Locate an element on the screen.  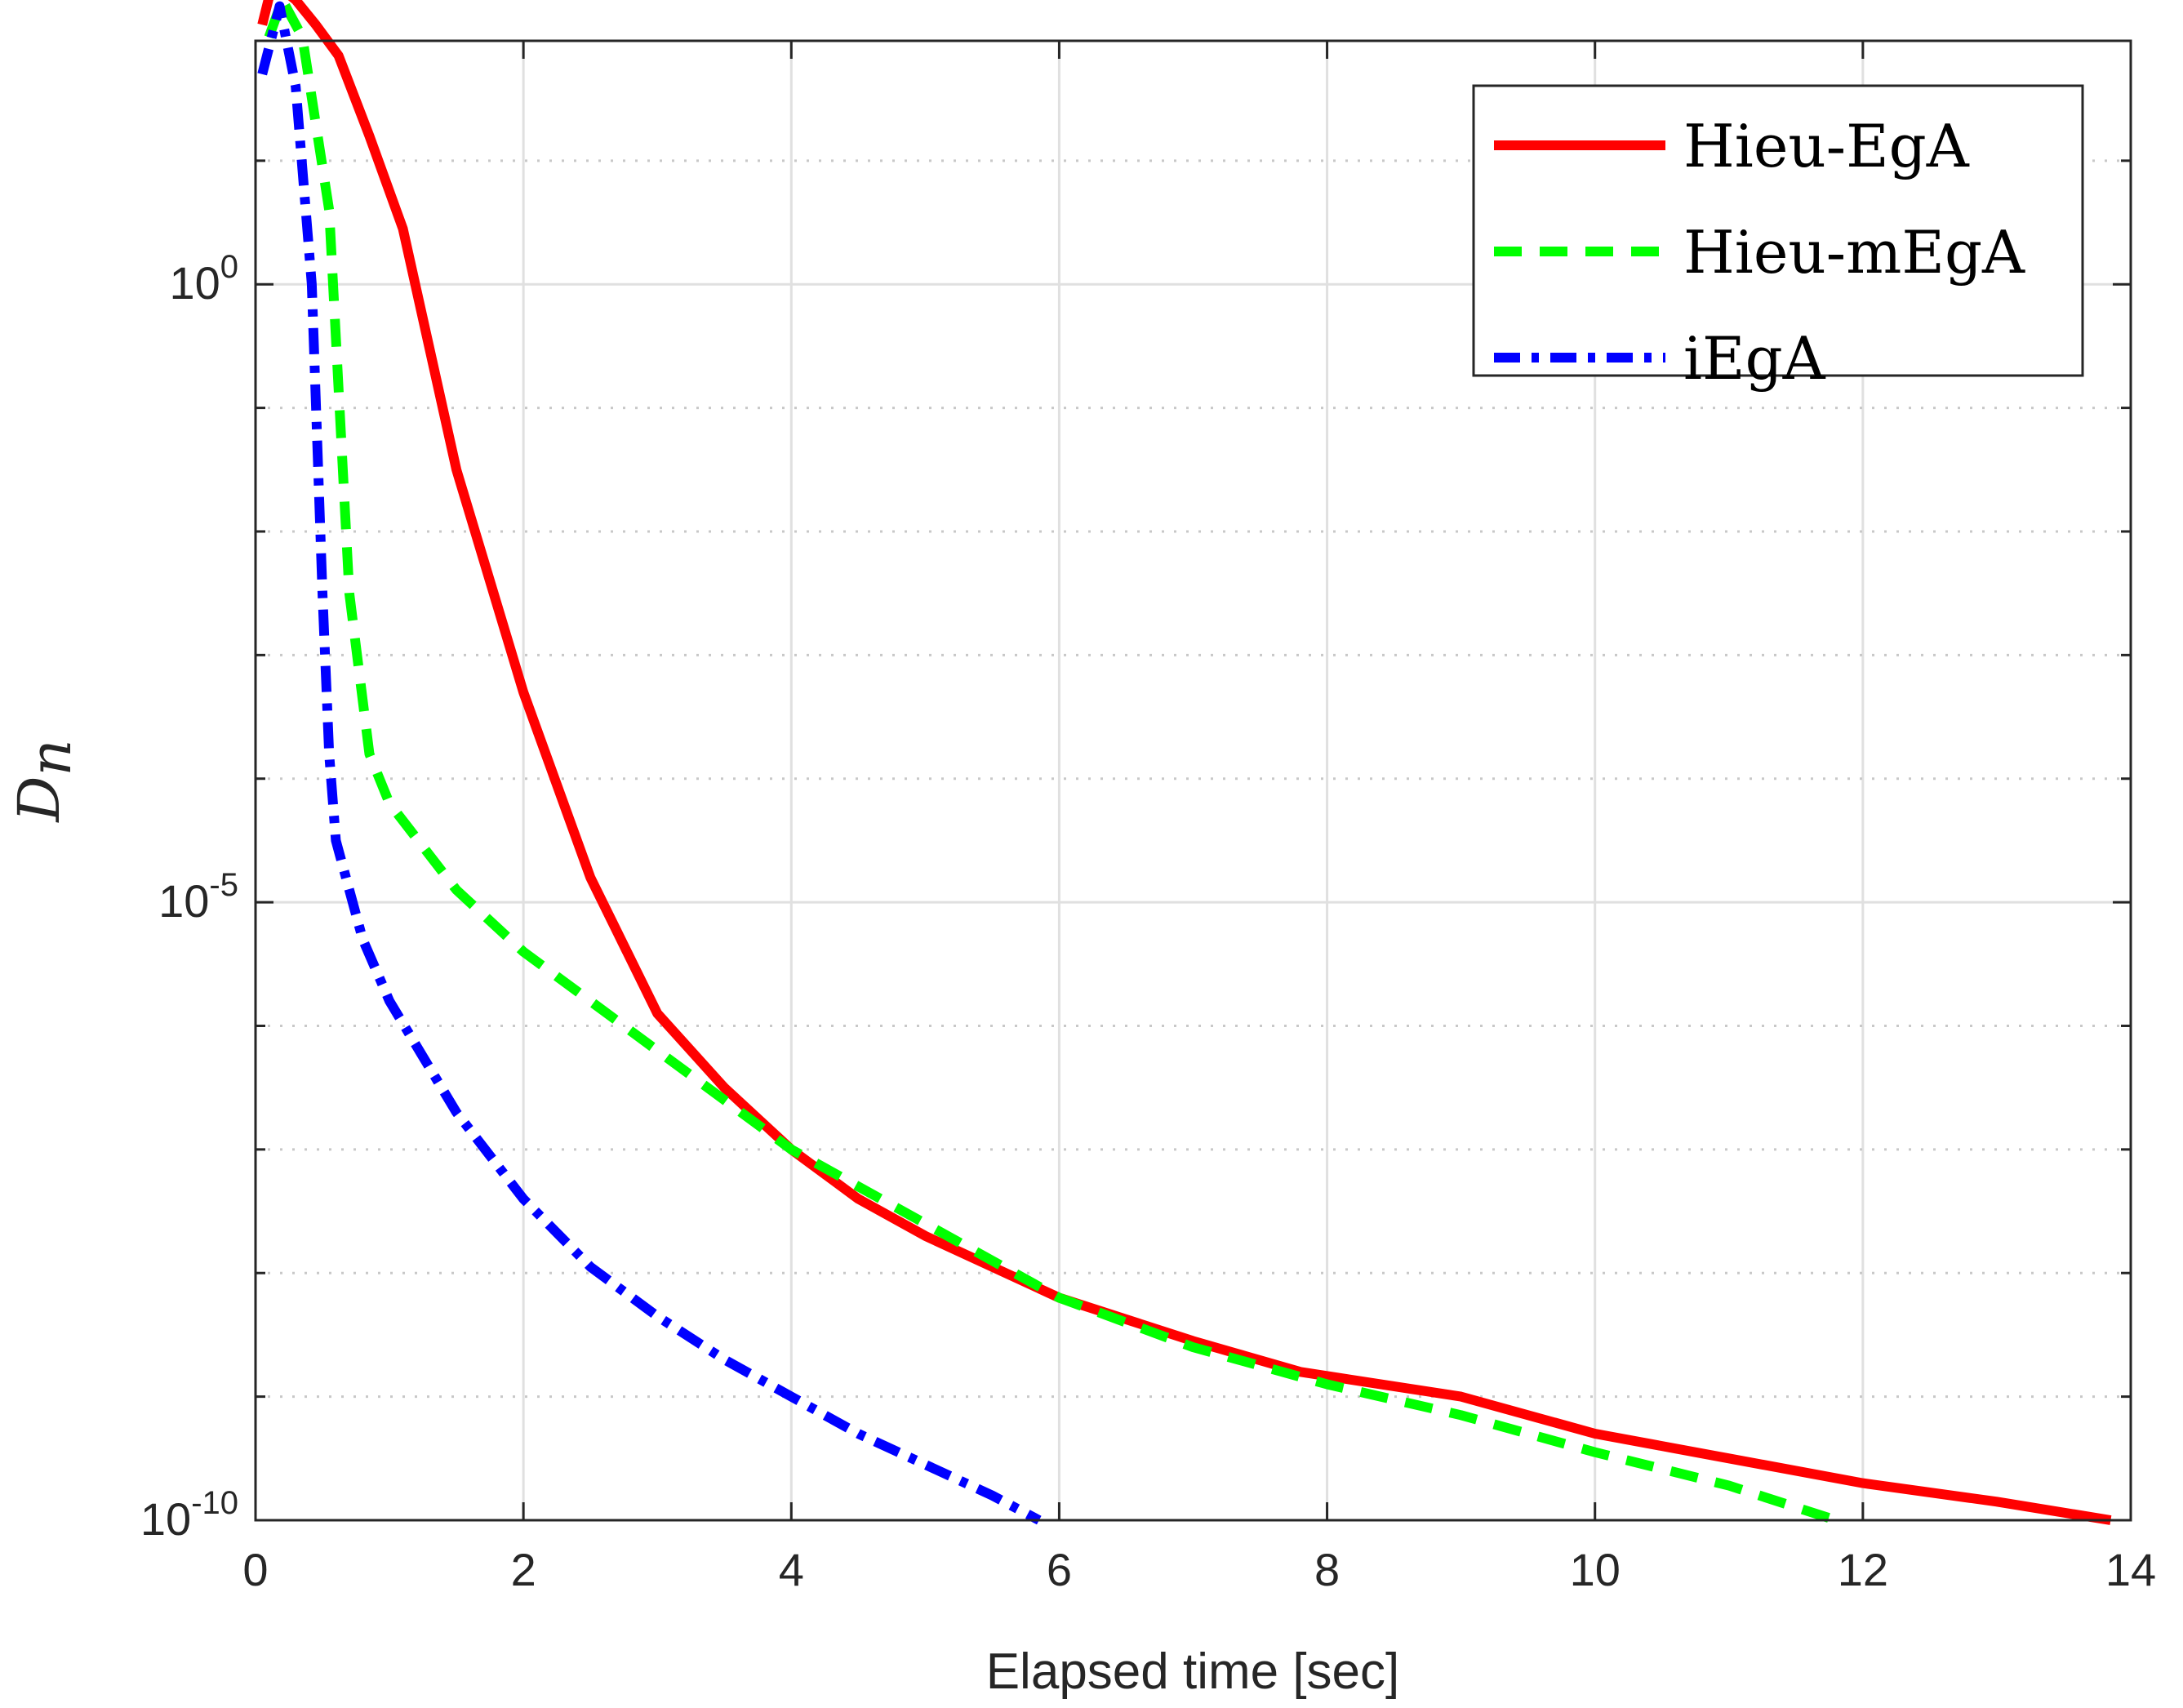
x-tick-label: 10 is located at coordinates (1596, 1569).